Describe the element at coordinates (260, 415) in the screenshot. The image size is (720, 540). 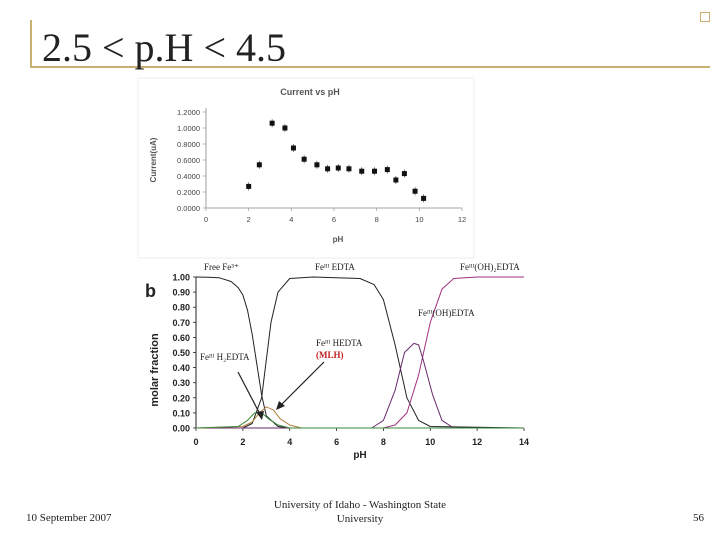
I see `arrowhead-fe-h2-edta` at that location.